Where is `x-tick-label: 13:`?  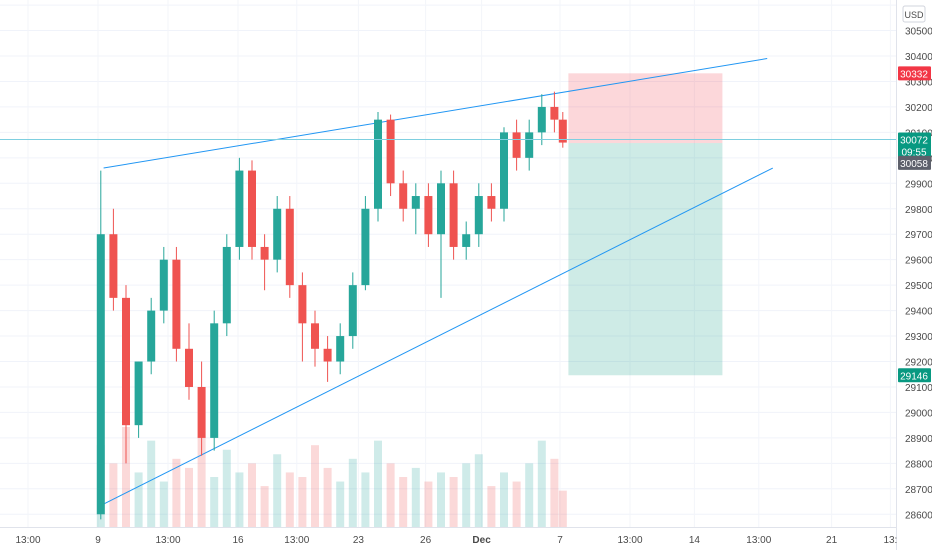
x-tick-label: 13: is located at coordinates (890, 540).